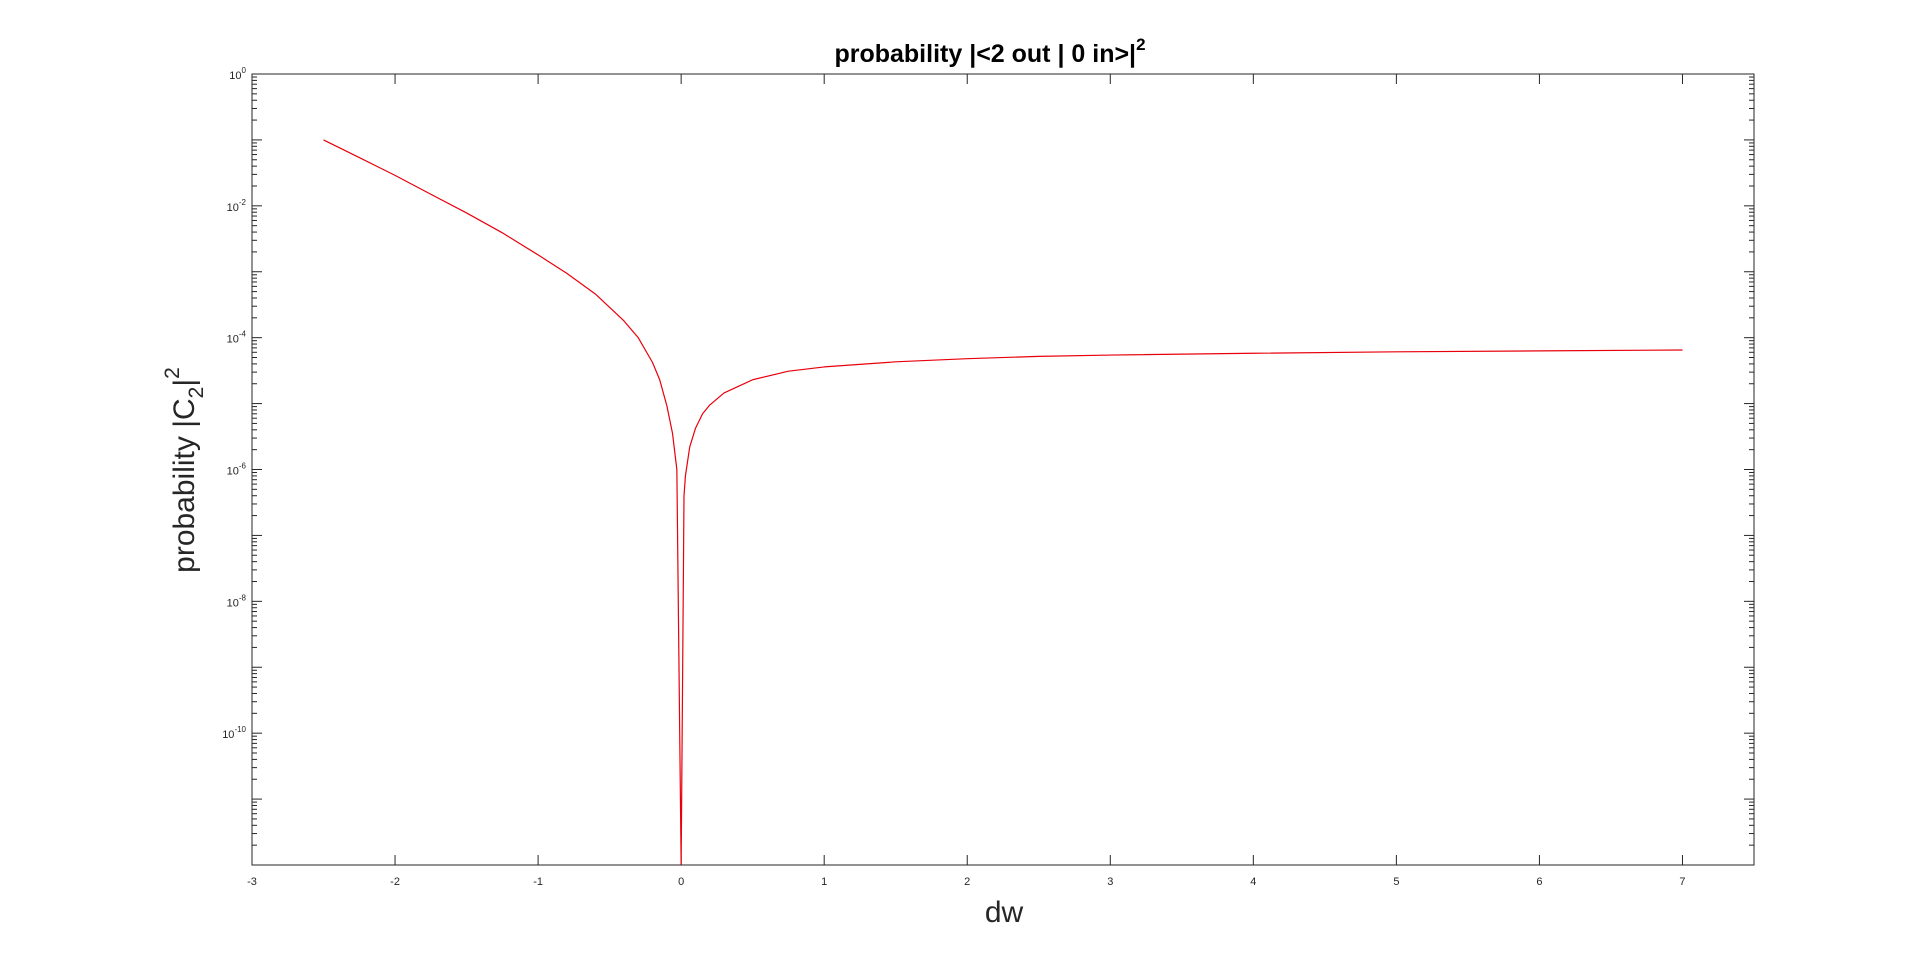 The image size is (1920, 963). What do you see at coordinates (1004, 912) in the screenshot?
I see `x-axis-label: dw` at bounding box center [1004, 912].